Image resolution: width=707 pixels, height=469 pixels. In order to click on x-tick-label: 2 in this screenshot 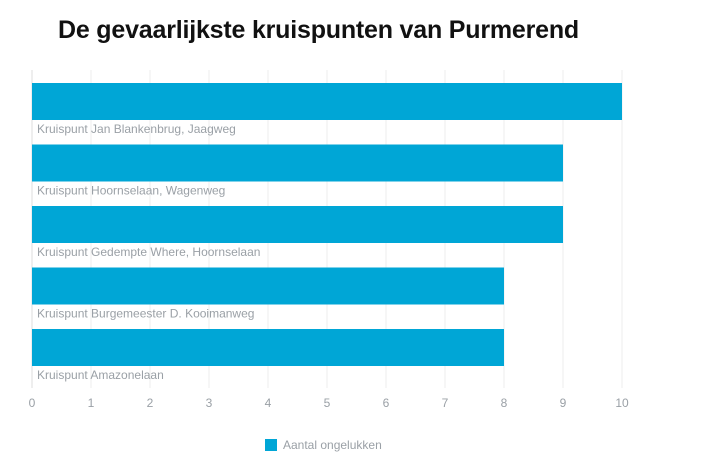, I will do `click(150, 403)`.